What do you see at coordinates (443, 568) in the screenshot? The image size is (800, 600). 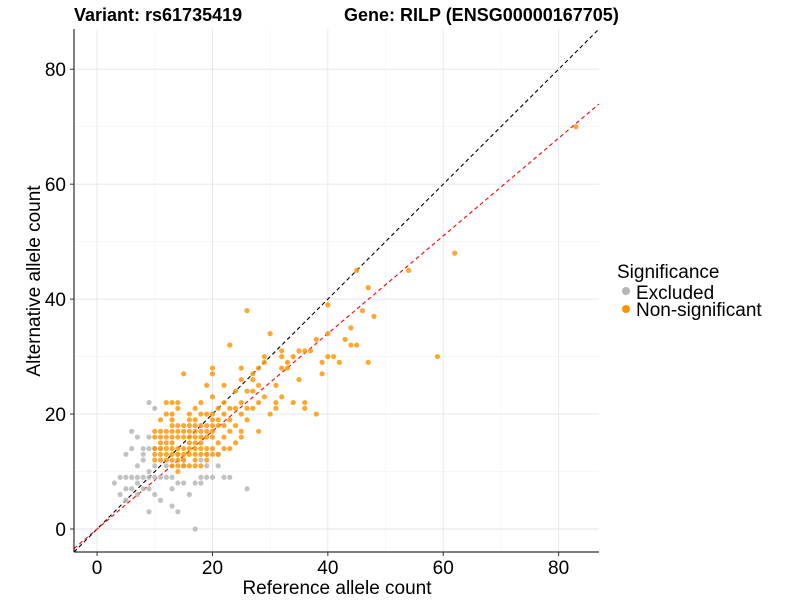 I see `x-tick-label: 60` at bounding box center [443, 568].